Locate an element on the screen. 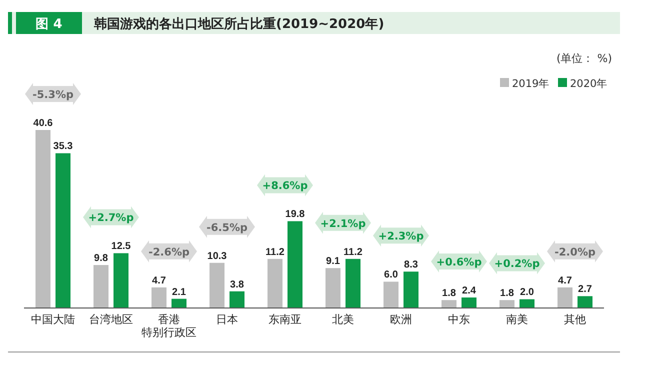  x-tick-label: 日本 is located at coordinates (227, 319).